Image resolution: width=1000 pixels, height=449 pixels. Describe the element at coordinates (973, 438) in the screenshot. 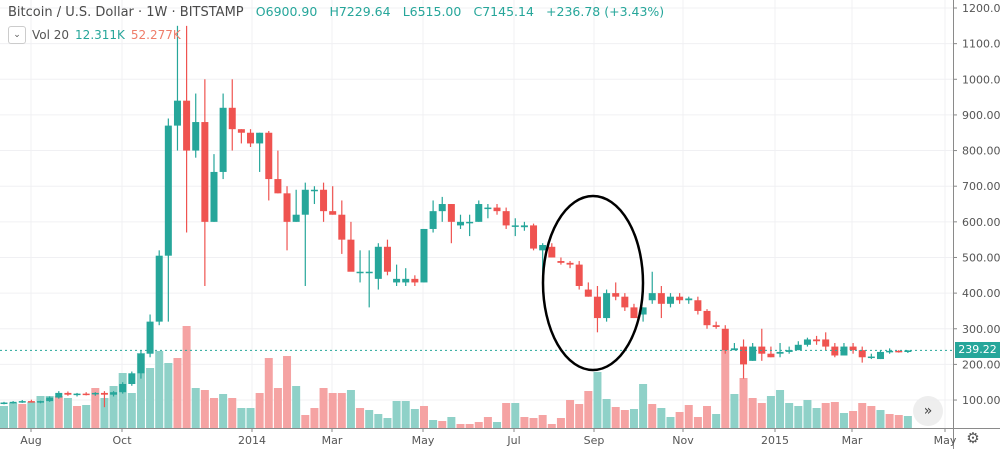

I see `gear-icon: ⚙` at that location.